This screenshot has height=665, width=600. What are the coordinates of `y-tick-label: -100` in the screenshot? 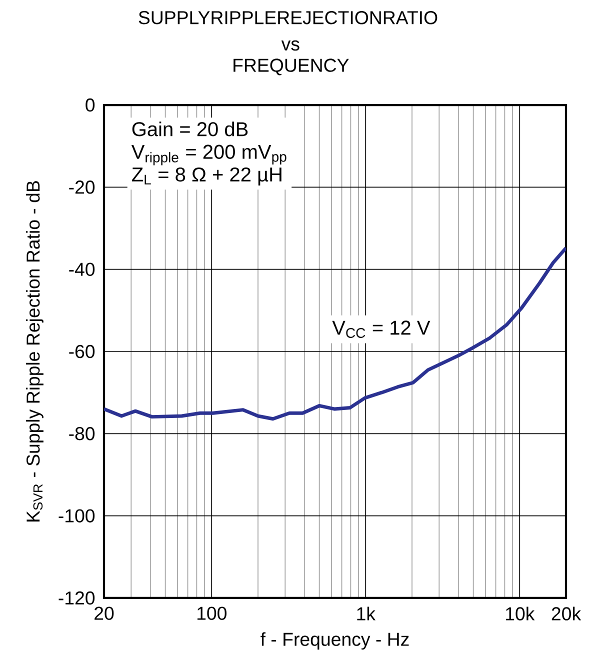 It's located at (76, 515).